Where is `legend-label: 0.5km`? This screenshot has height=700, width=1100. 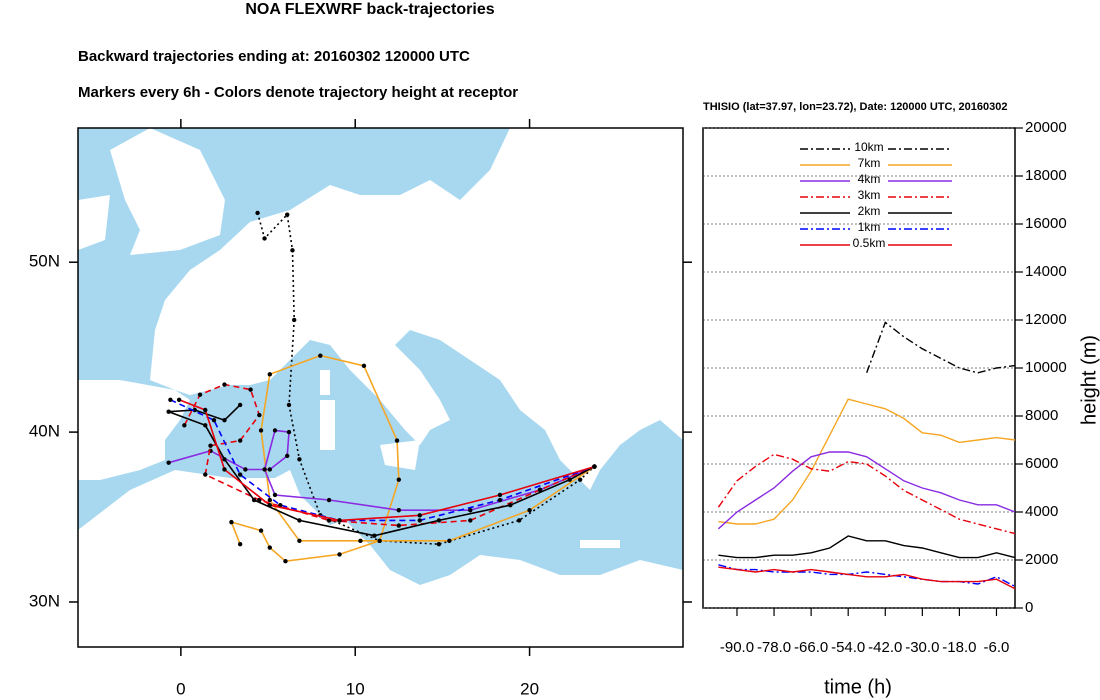 legend-label: 0.5km is located at coordinates (869, 243).